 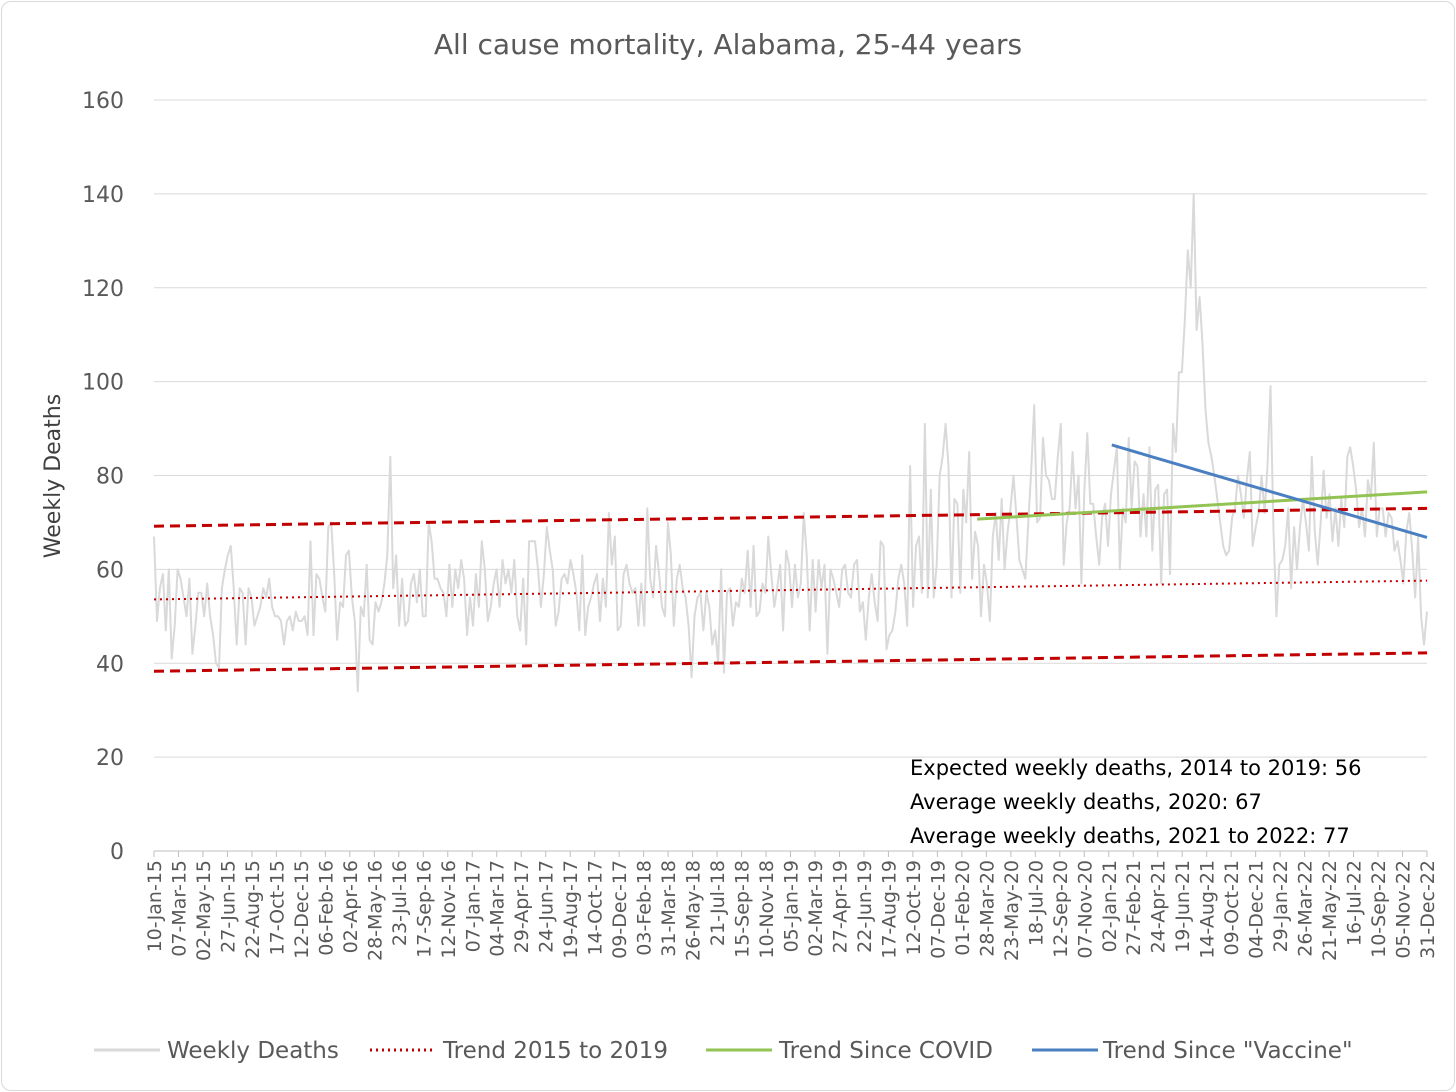 What do you see at coordinates (110, 664) in the screenshot?
I see `y-tick-label-40: 40` at bounding box center [110, 664].